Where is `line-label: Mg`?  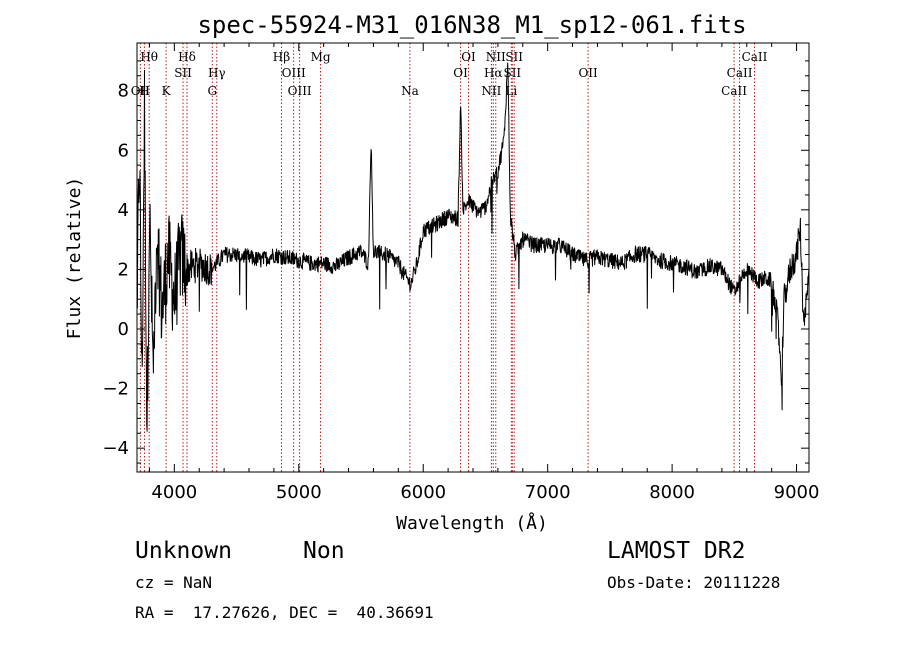 line-label: Mg is located at coordinates (321, 57).